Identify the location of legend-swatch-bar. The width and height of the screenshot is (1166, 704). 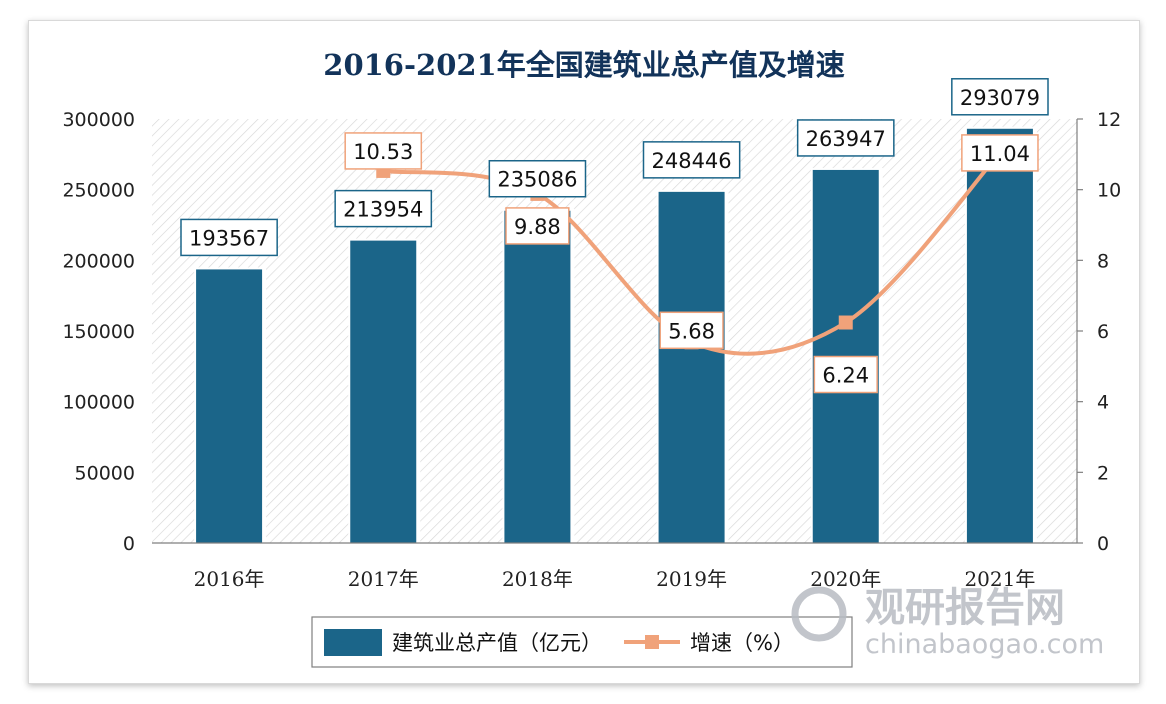
(353, 642).